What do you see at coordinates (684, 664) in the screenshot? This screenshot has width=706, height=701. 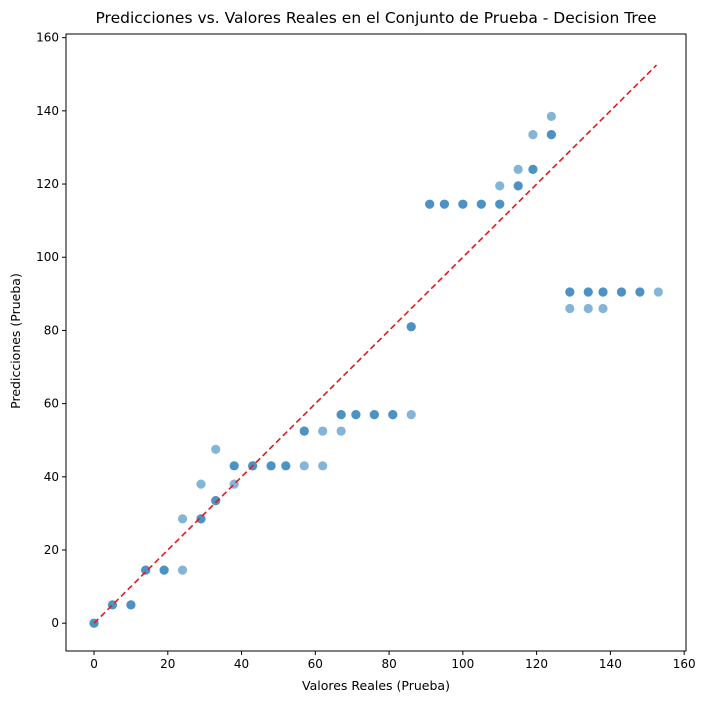 I see `x-tick-label: 160` at bounding box center [684, 664].